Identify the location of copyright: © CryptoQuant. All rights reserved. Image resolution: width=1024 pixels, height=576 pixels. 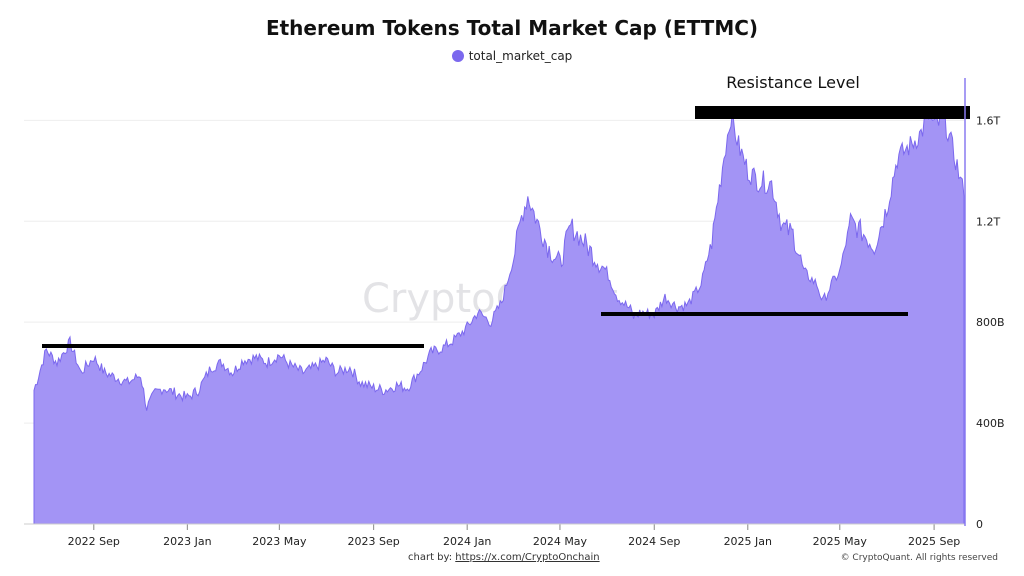
(919, 558).